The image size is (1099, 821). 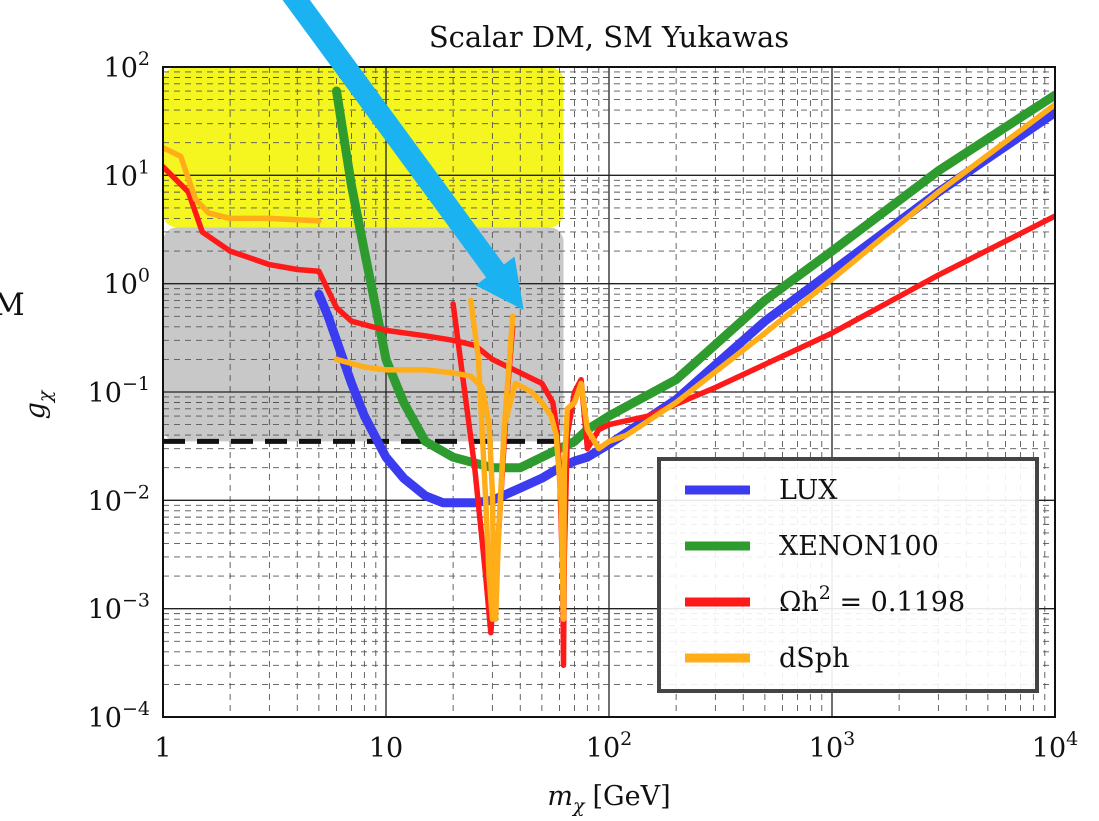 What do you see at coordinates (492, 459) in the screenshot?
I see `series-line-dsph3` at bounding box center [492, 459].